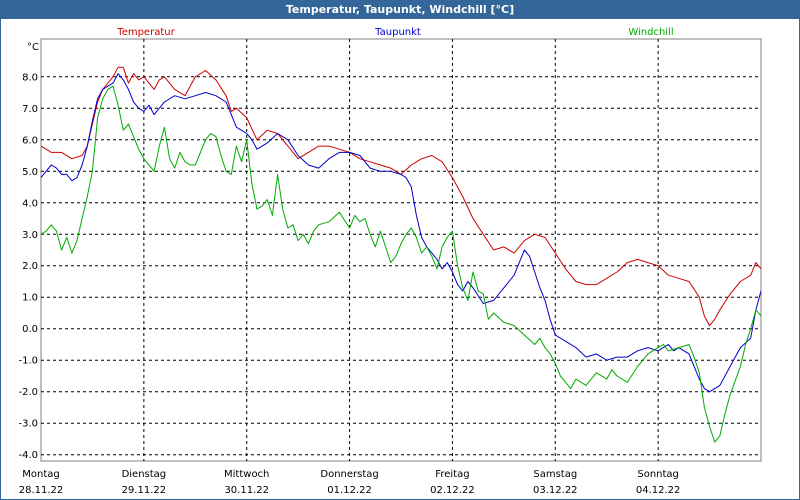 This screenshot has height=500, width=800. I want to click on y-tick-label: 8.0, so click(30, 77).